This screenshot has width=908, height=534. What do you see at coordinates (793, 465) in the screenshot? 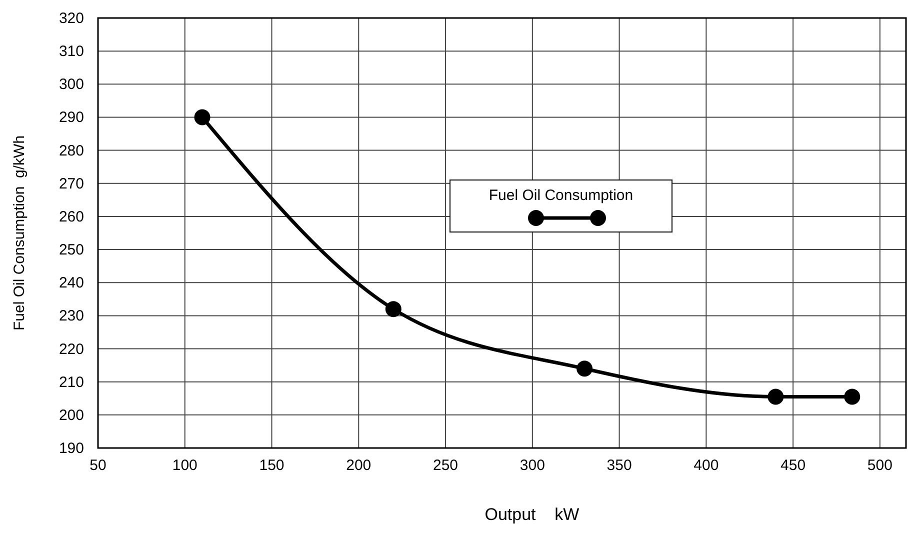
I see `x-tick-label: 450` at bounding box center [793, 465].